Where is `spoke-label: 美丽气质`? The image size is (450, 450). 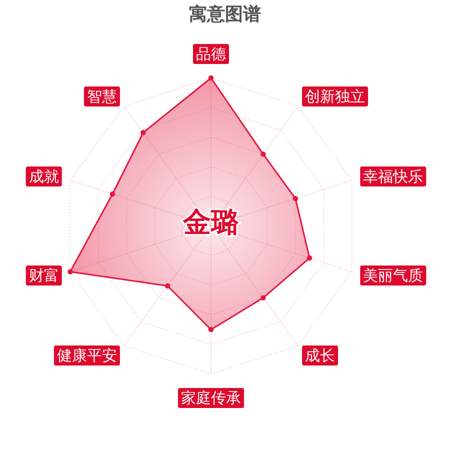
spoke-label: 美丽气质 is located at coordinates (393, 275).